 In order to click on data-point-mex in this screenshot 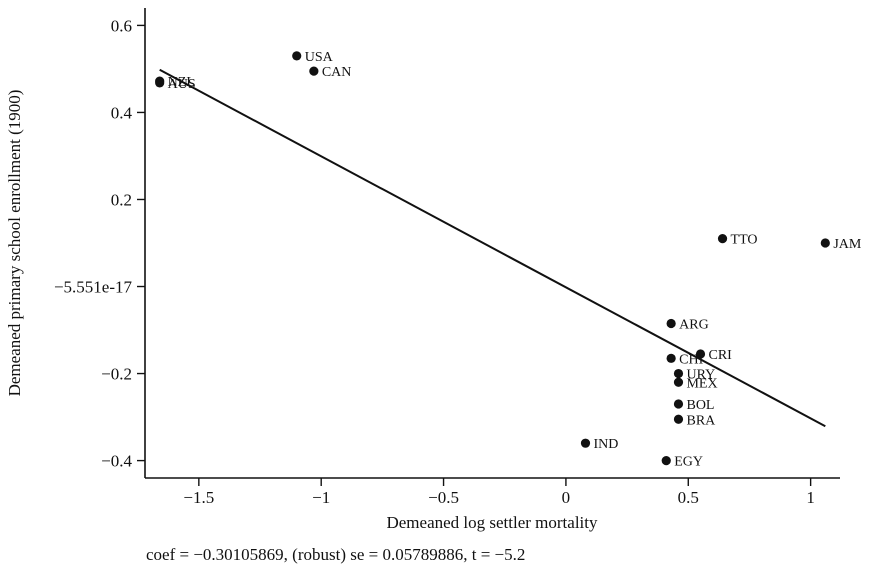, I will do `click(678, 382)`.